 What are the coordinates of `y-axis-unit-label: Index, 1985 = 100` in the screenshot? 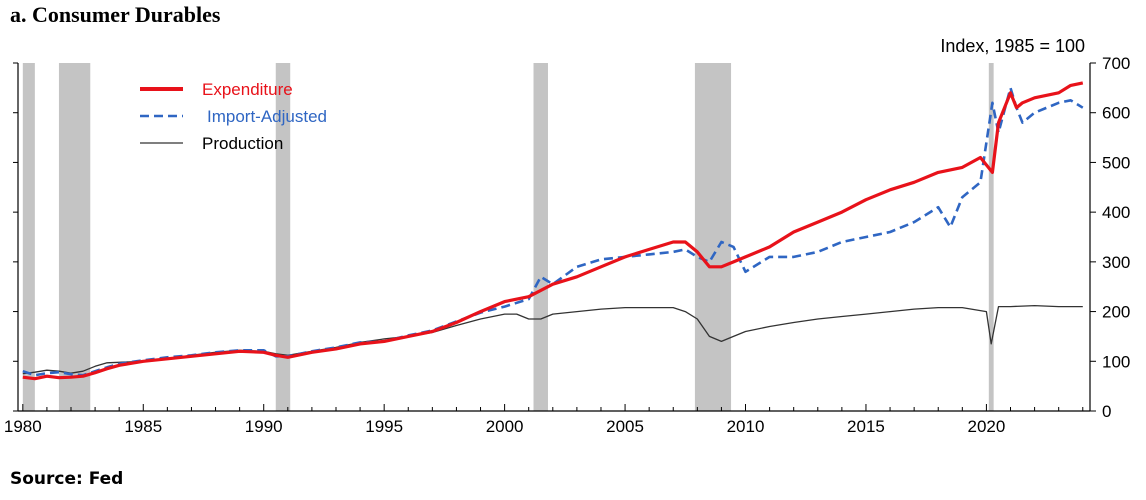 It's located at (1012, 46).